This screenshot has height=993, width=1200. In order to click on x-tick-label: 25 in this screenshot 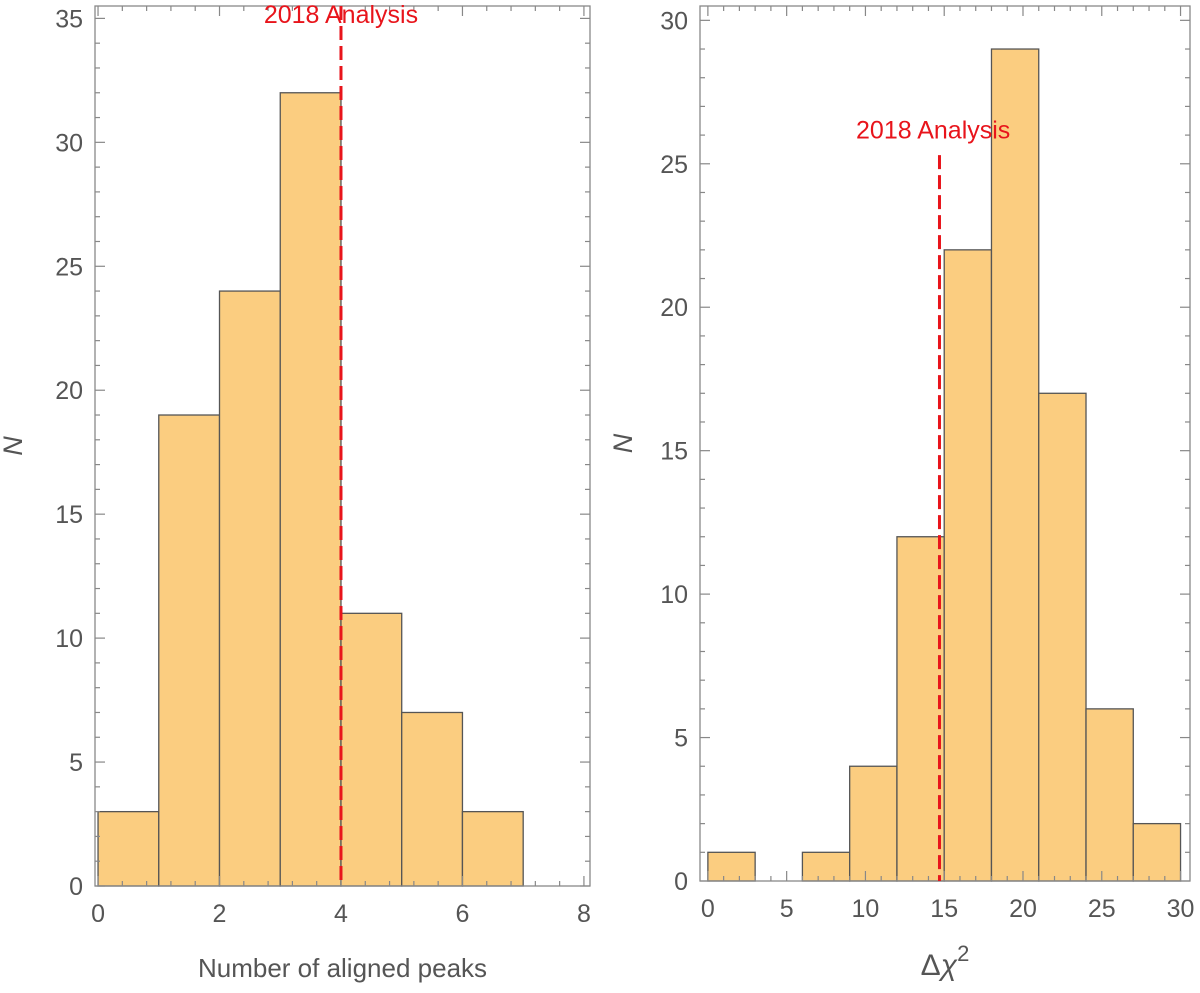, I will do `click(1102, 909)`.